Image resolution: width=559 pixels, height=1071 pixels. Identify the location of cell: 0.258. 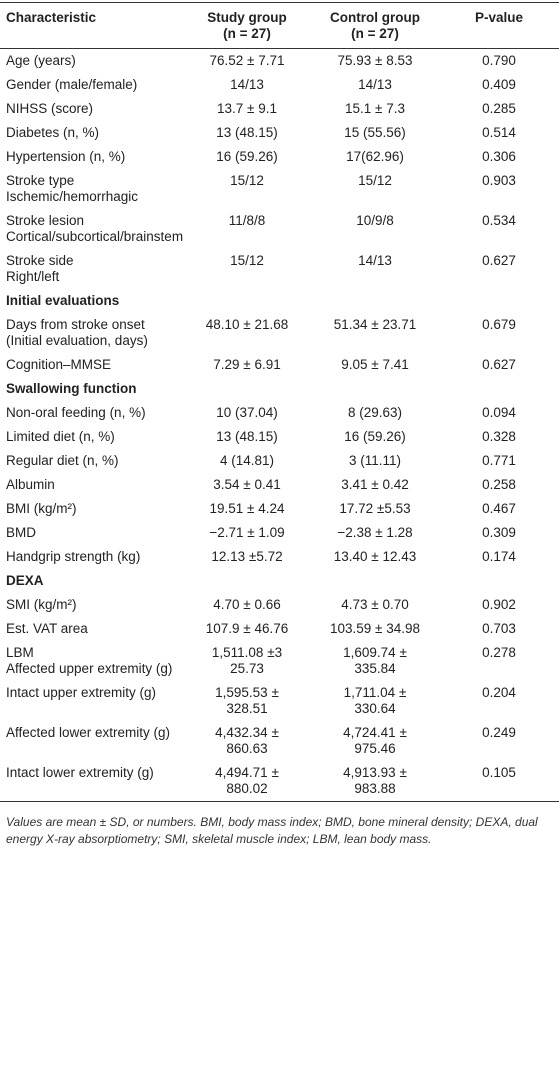
(499, 484).